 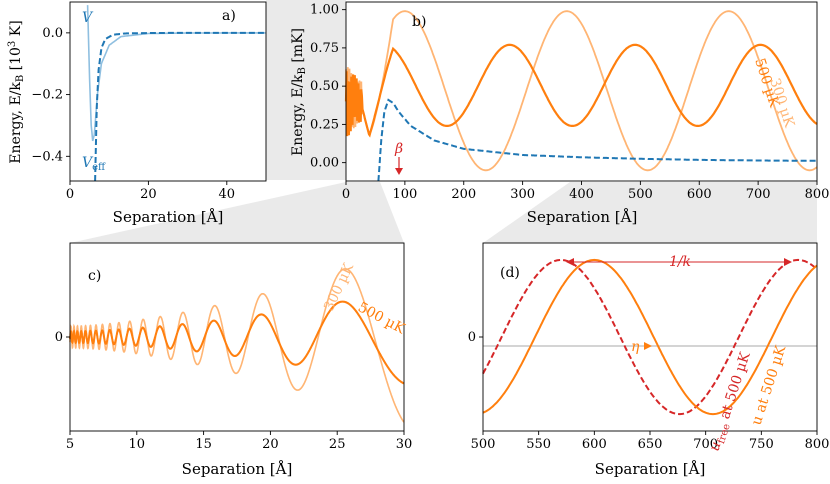 I want to click on beta-arrow-head, so click(x=399, y=171).